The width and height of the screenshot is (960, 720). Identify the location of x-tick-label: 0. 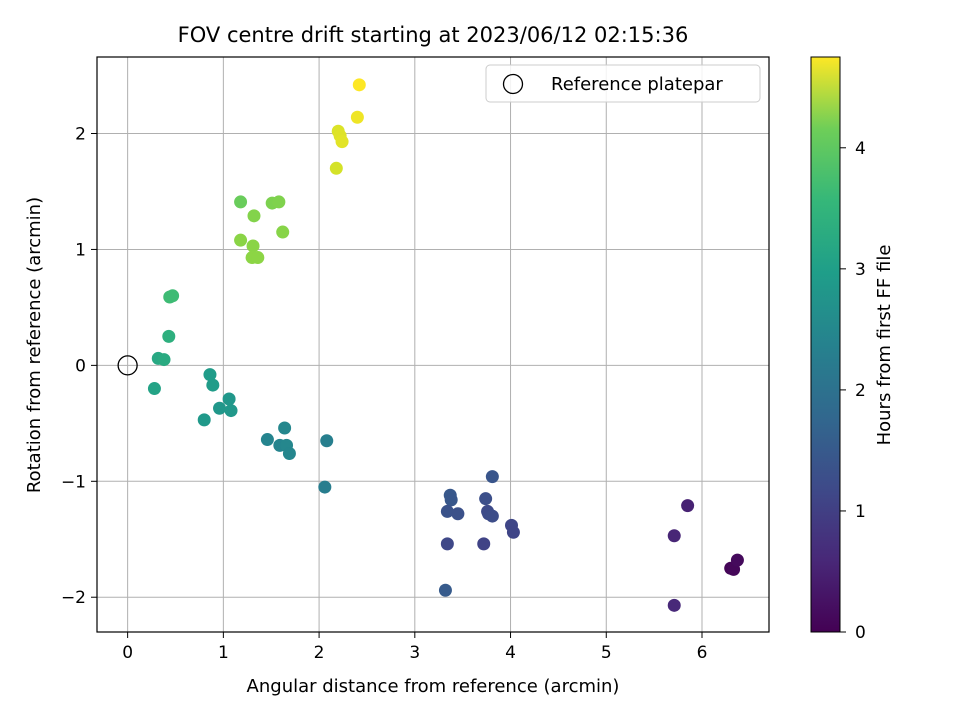
(127, 653).